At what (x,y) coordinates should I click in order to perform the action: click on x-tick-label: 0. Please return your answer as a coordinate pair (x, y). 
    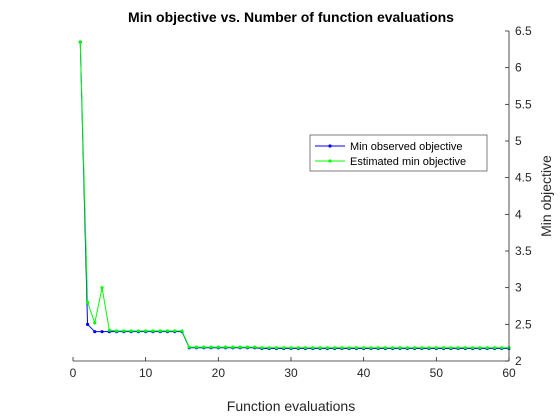
    Looking at the image, I should click on (73, 373).